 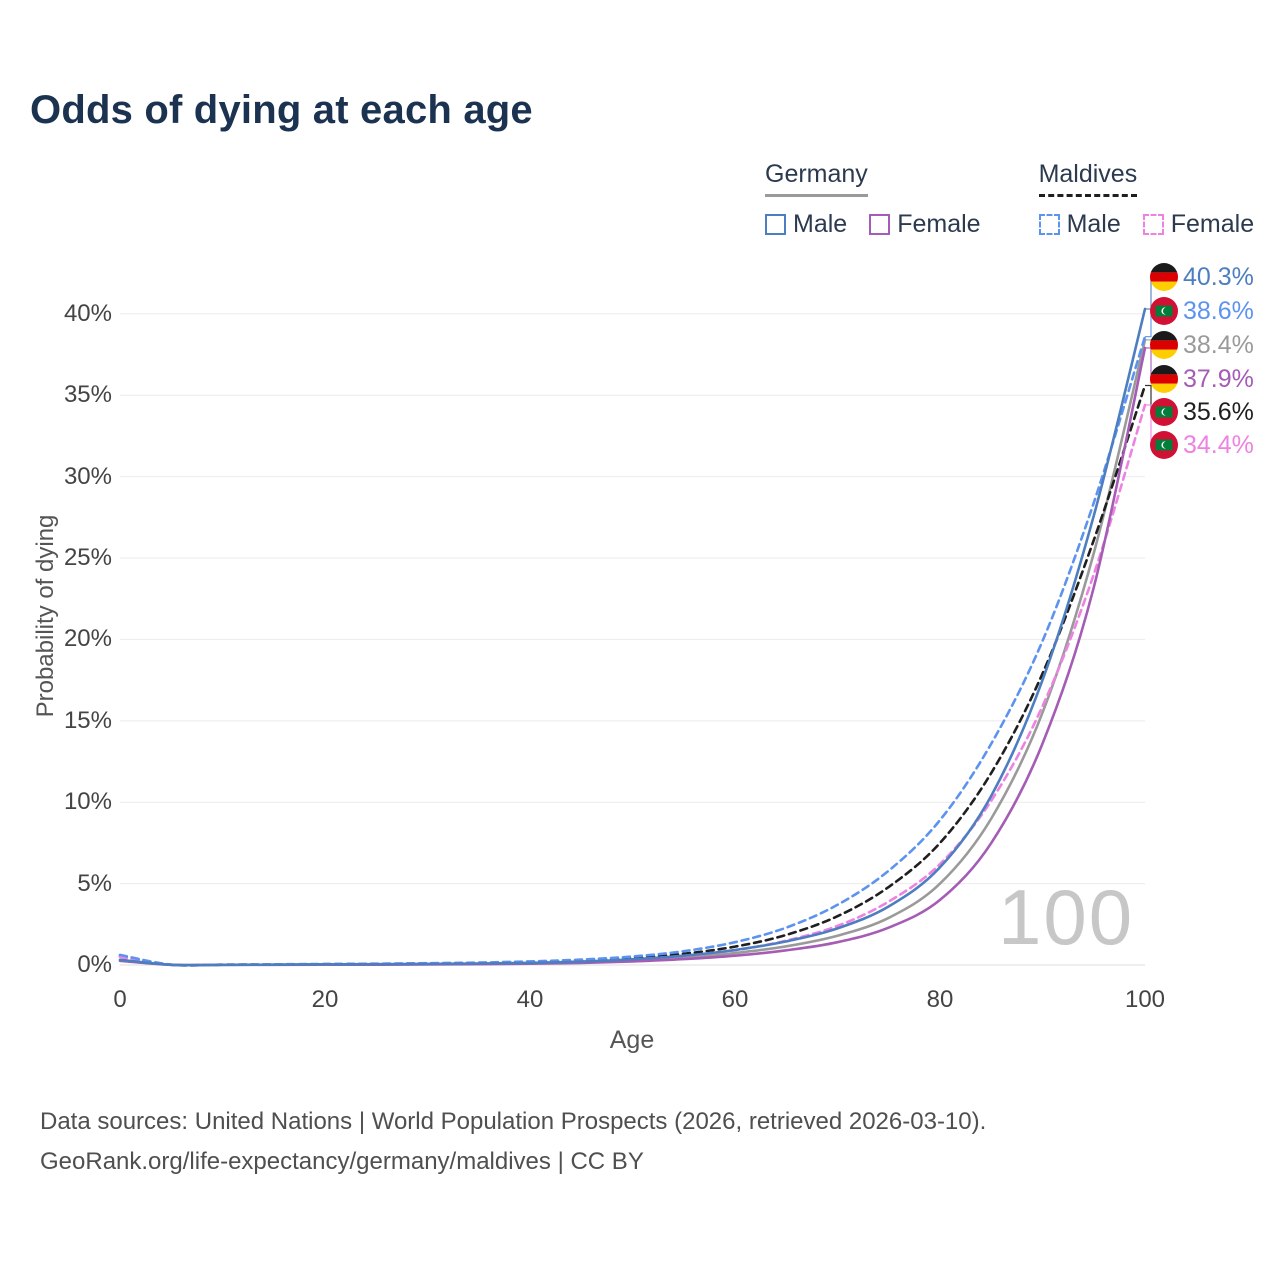 What do you see at coordinates (281, 110) in the screenshot?
I see `page-title: Odds of dying at each age` at bounding box center [281, 110].